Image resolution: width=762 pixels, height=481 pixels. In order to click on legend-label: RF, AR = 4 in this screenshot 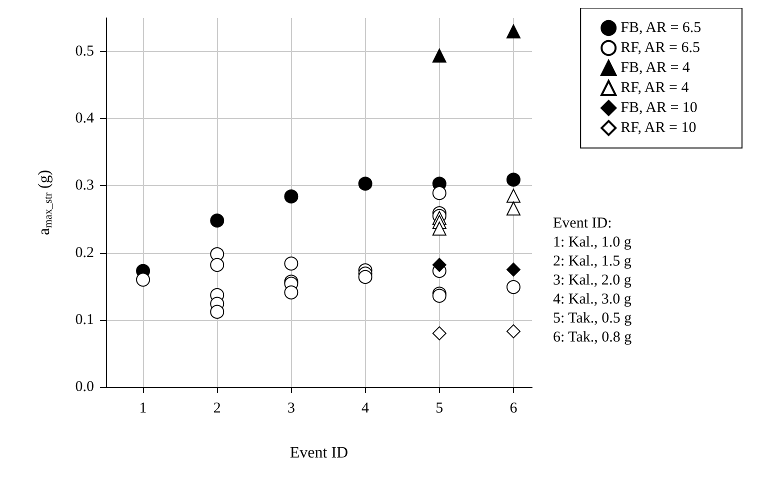, I will do `click(655, 88)`.